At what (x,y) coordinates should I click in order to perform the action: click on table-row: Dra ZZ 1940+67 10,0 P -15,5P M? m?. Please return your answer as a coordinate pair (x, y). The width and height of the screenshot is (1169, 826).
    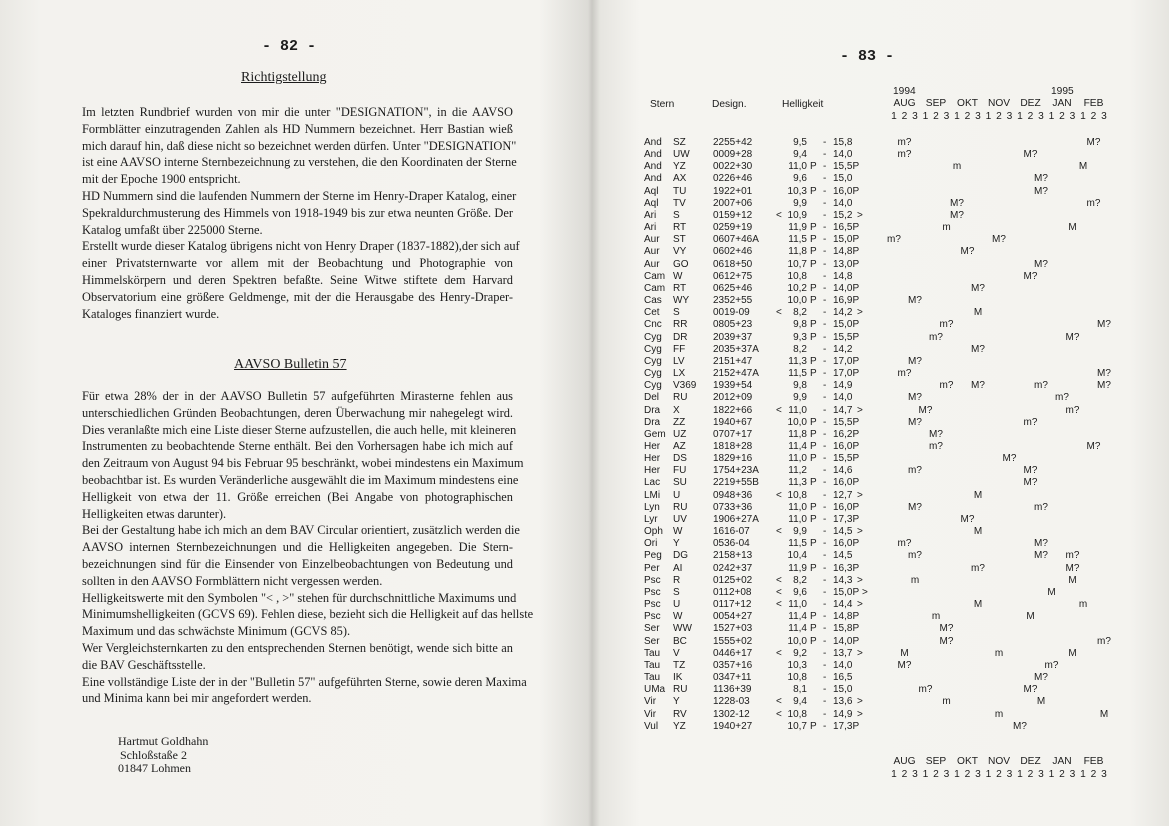
    Looking at the image, I should click on (584, 423).